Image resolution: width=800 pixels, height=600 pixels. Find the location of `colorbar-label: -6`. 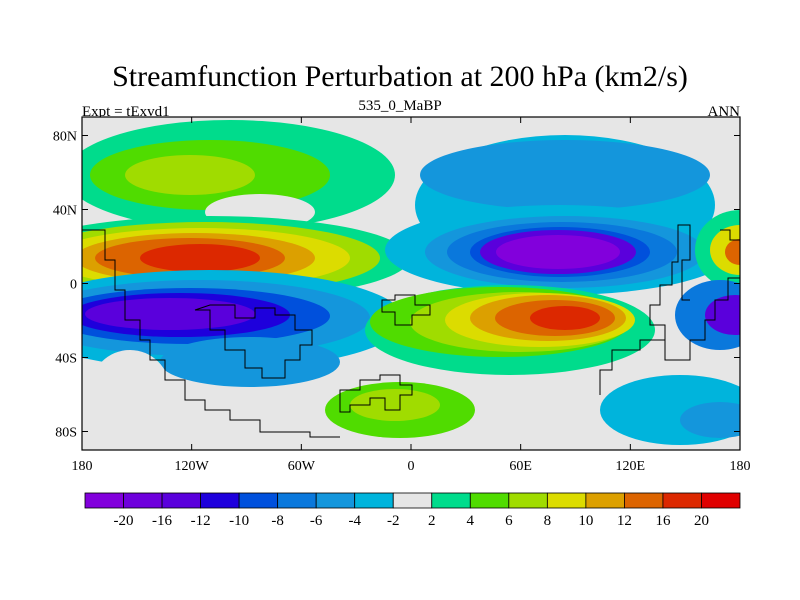

colorbar-label: -6 is located at coordinates (316, 521).